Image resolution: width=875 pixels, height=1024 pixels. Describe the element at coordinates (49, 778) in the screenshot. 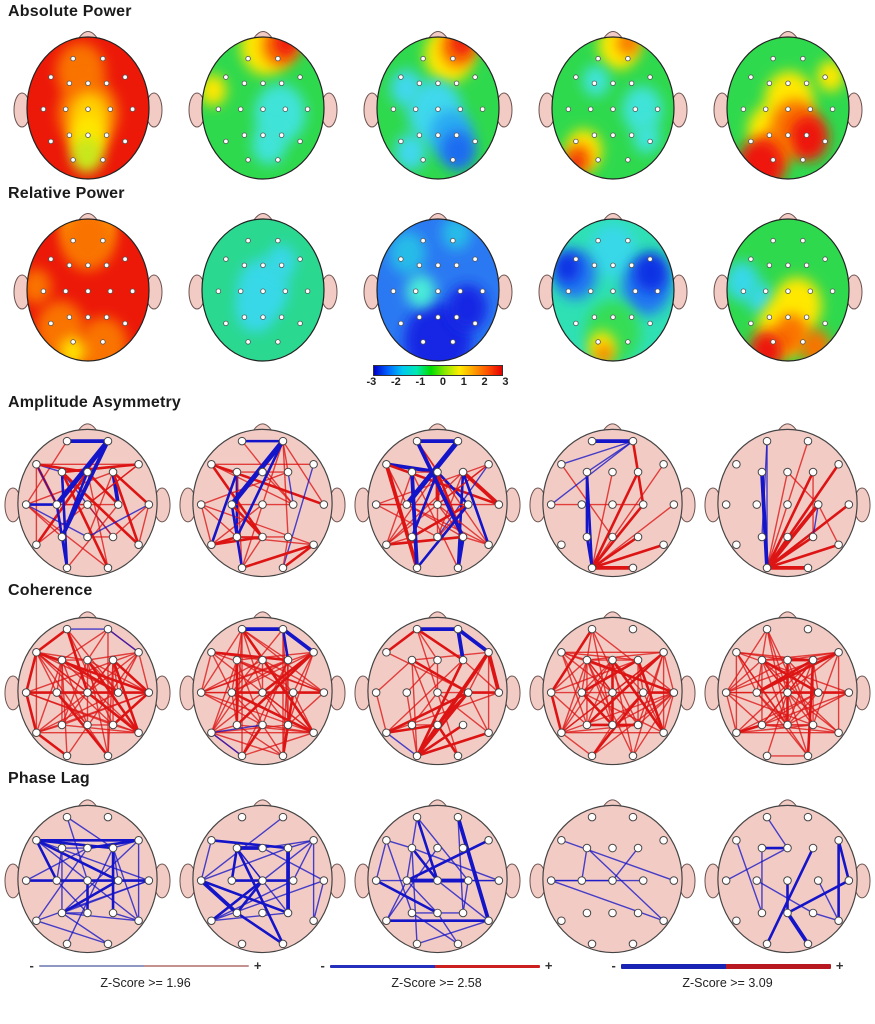

I see `section-title-phase-lag: Phase Lag` at that location.